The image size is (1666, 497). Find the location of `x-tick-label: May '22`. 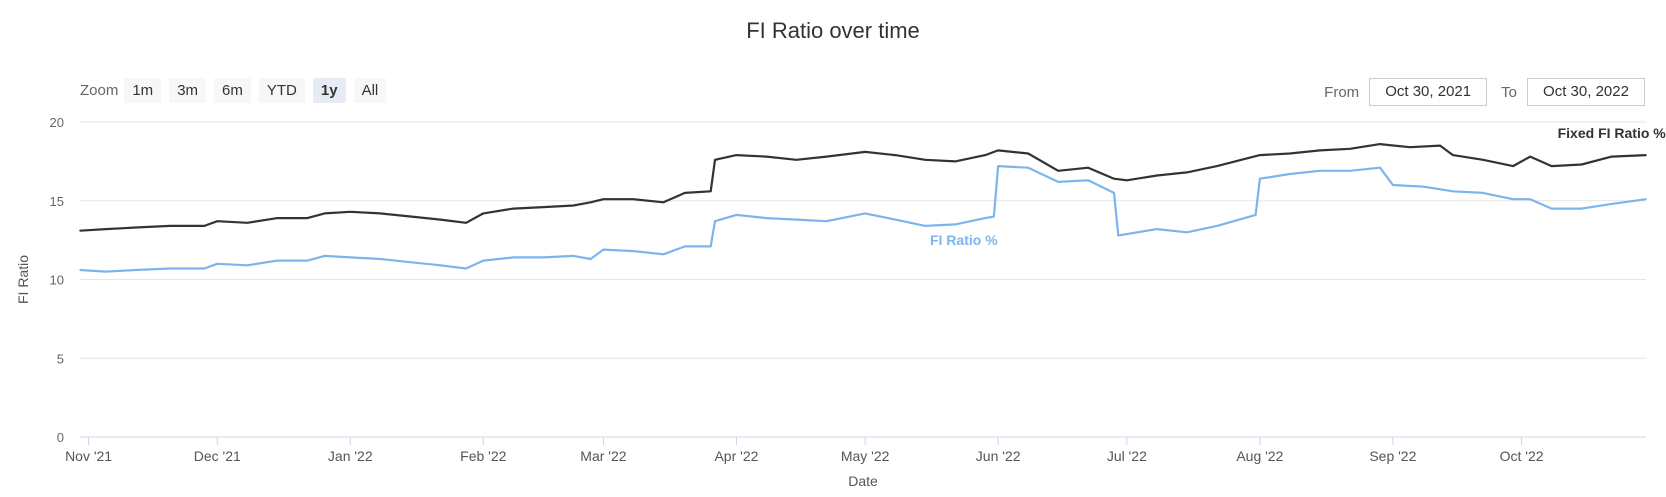

x-tick-label: May '22 is located at coordinates (865, 456).